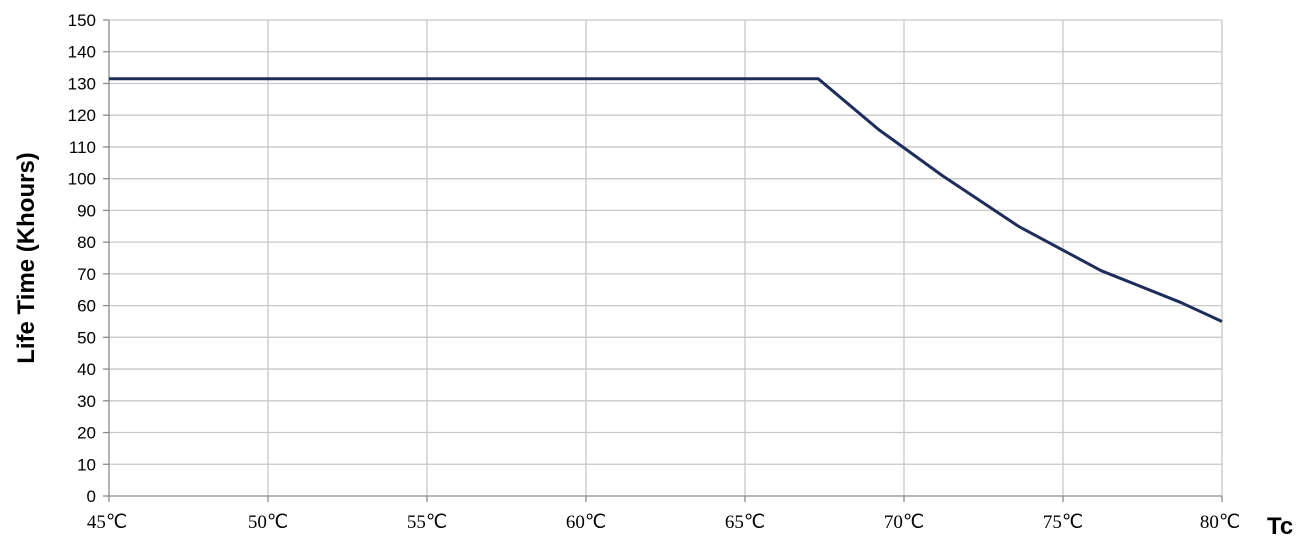  I want to click on y-axis-label: Life Time (Khours), so click(26, 258).